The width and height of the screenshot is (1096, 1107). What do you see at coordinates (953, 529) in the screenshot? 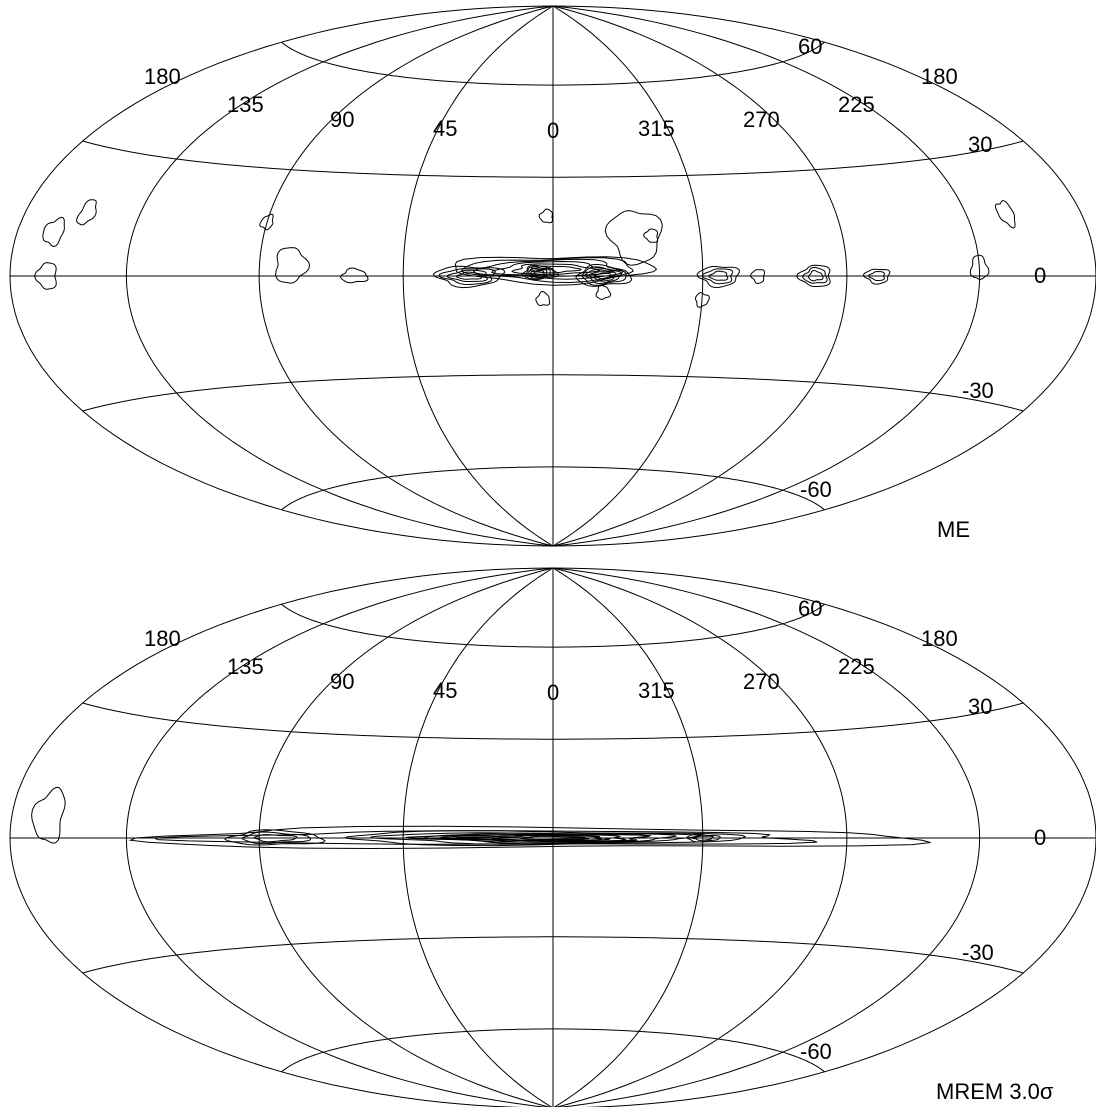
I see `panel-me-title: ME` at bounding box center [953, 529].